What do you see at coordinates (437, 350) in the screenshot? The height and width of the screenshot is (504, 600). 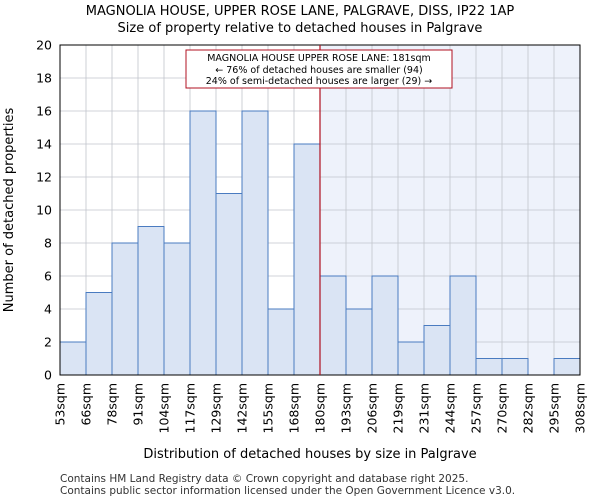 I see `bar-231sqm` at bounding box center [437, 350].